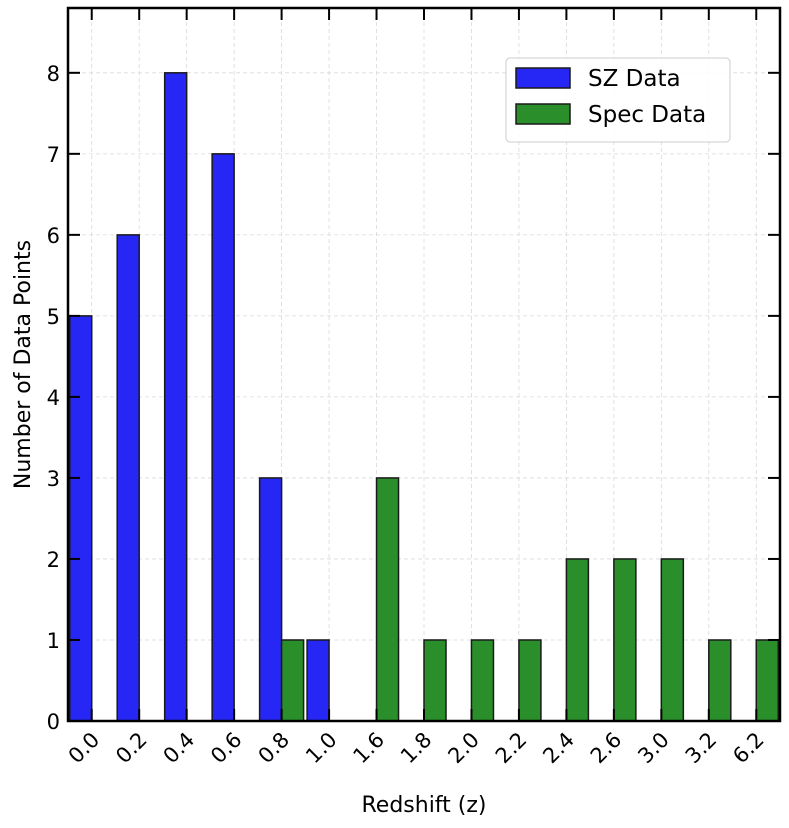 The width and height of the screenshot is (789, 828). What do you see at coordinates (53, 560) in the screenshot?
I see `y-tick-label: 2` at bounding box center [53, 560].